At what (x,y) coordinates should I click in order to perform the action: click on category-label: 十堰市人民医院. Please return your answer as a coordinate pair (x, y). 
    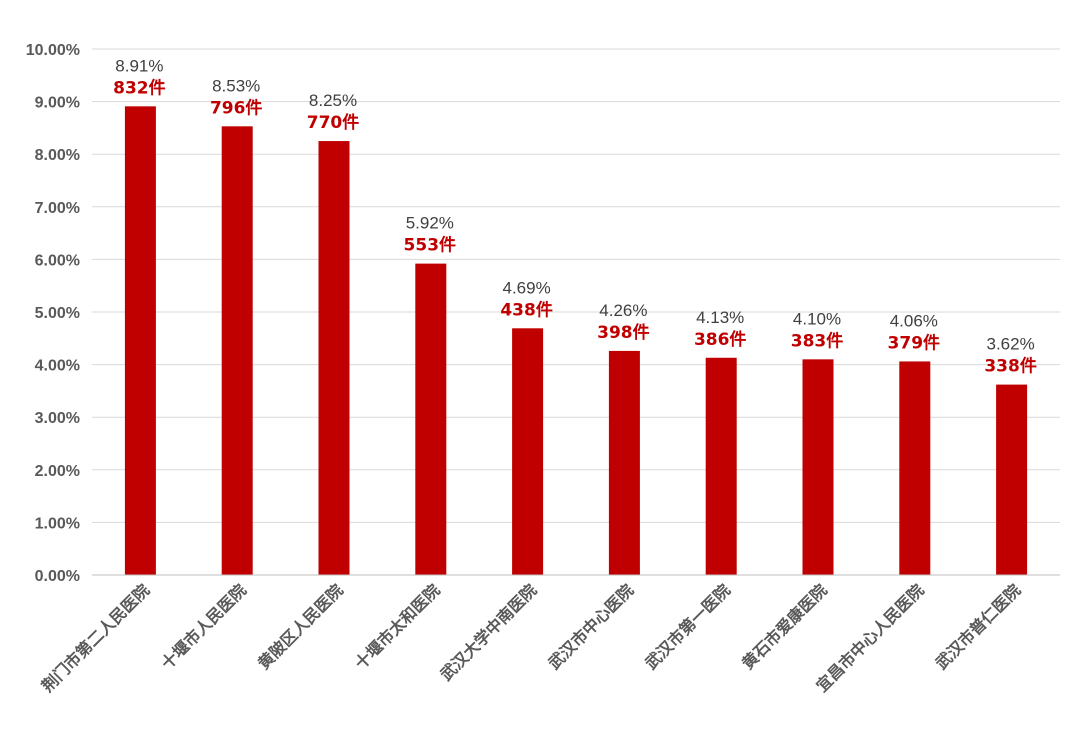
    Looking at the image, I should click on (203, 626).